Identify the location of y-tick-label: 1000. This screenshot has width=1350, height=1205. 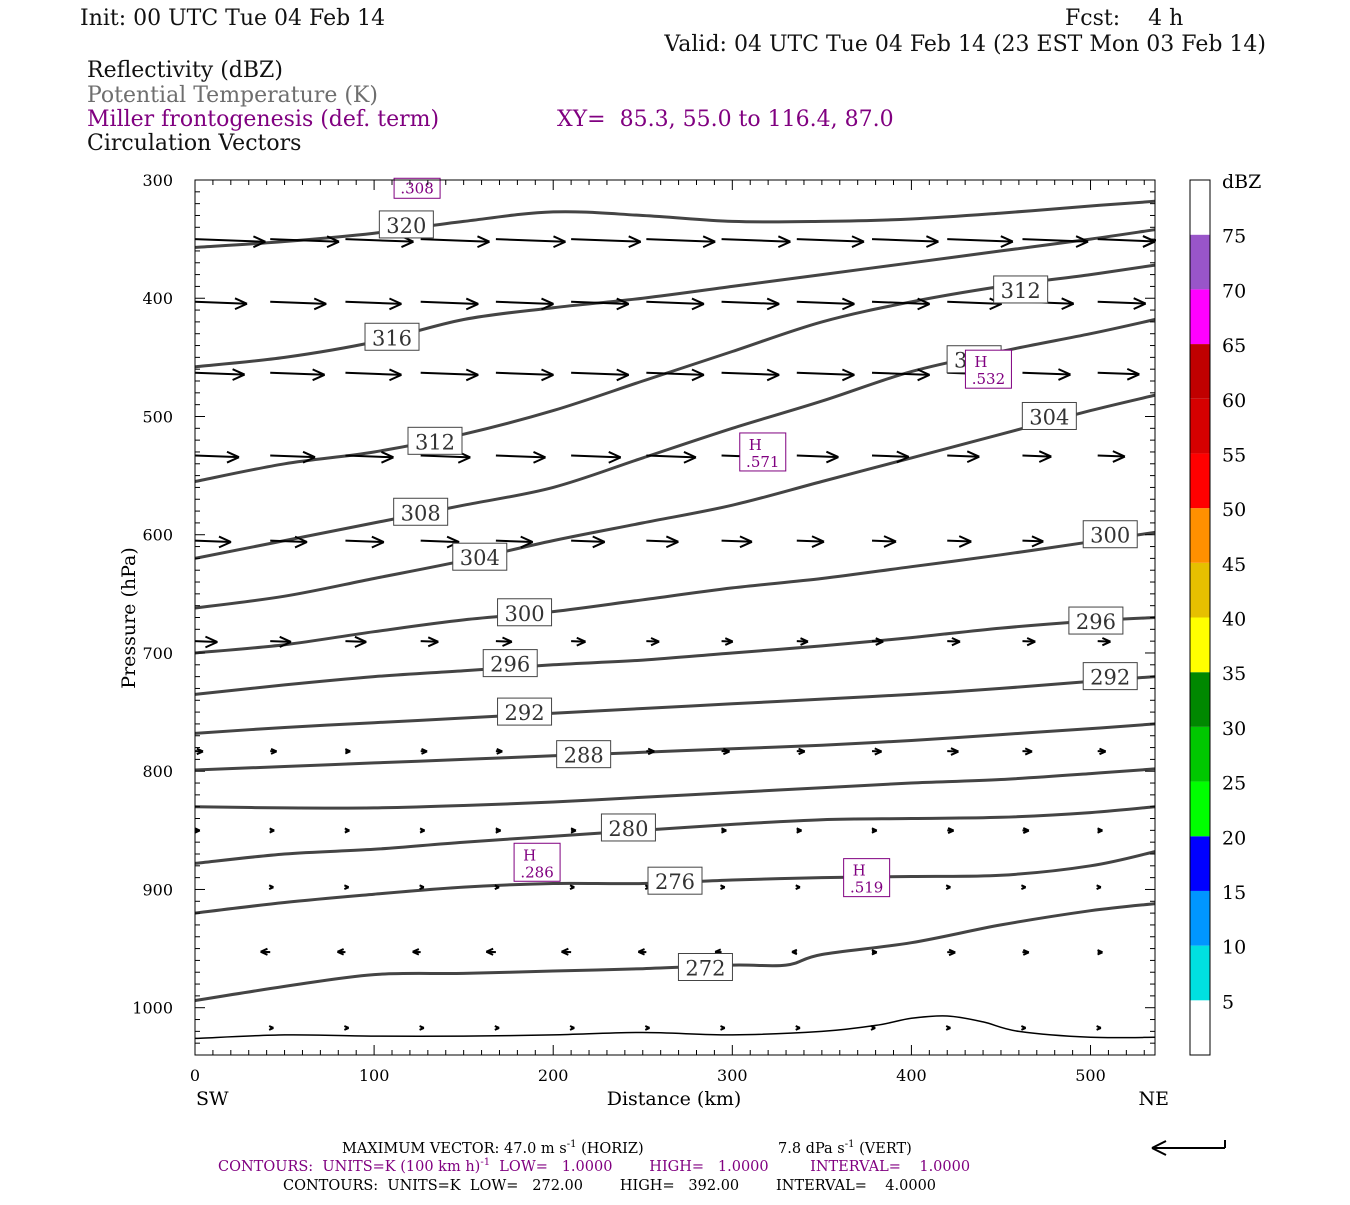
(152, 1008).